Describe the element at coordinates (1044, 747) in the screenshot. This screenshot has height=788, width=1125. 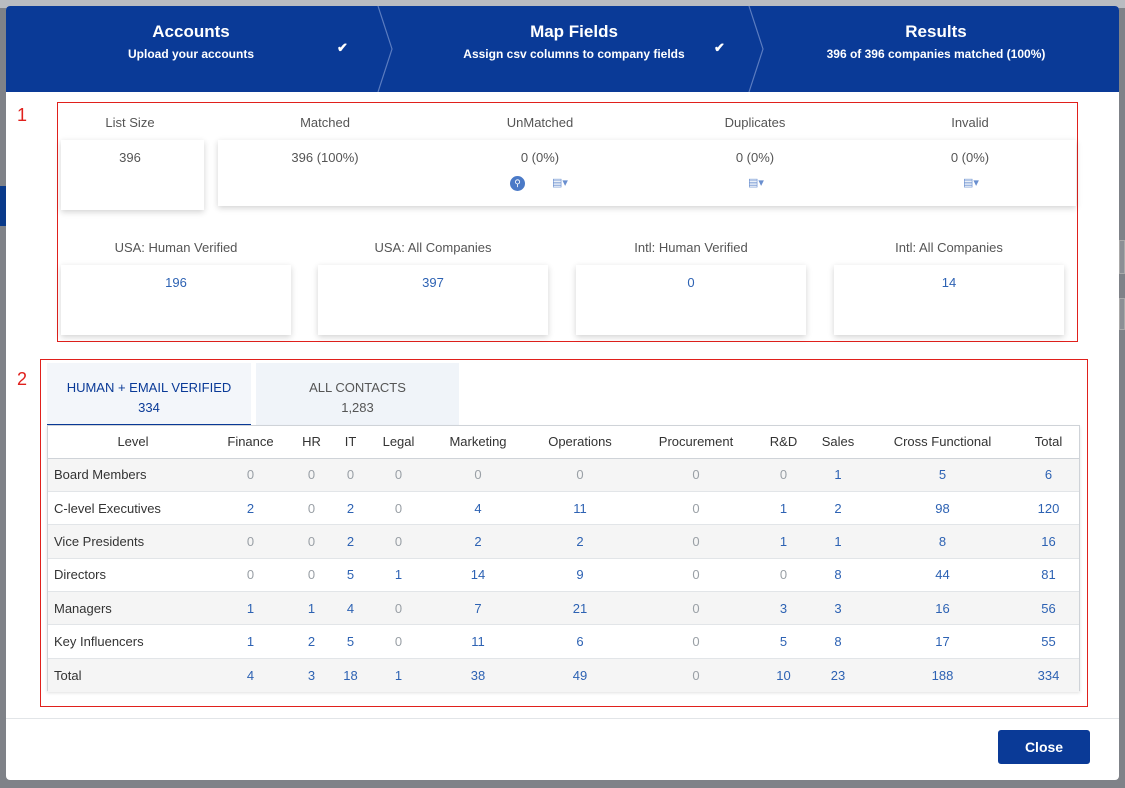
I see `close-button: Close` at that location.